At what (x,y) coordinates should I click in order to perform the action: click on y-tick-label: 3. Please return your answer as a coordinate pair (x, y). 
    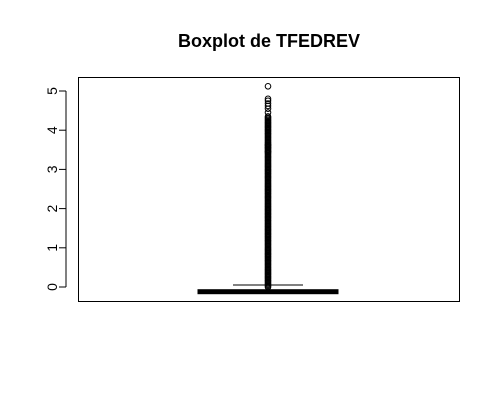
    Looking at the image, I should click on (52, 169).